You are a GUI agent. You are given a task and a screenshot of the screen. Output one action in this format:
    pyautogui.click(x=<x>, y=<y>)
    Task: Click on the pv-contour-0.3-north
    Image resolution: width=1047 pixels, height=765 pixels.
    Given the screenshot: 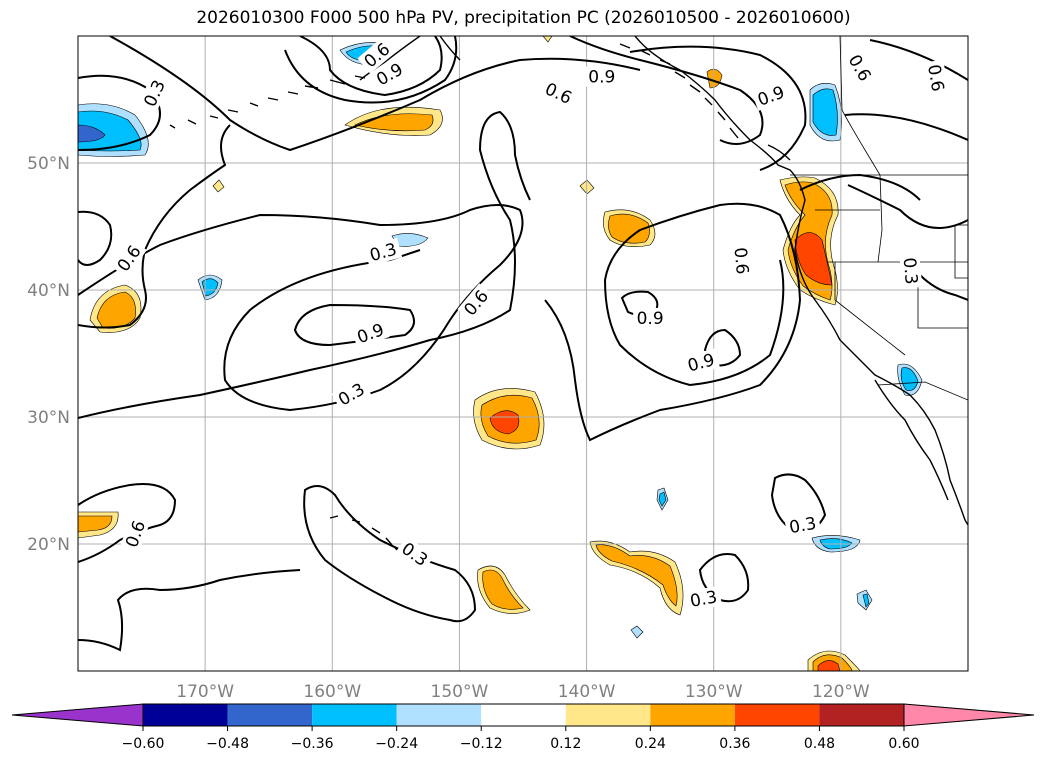 What is the action you would take?
    pyautogui.click(x=119, y=112)
    